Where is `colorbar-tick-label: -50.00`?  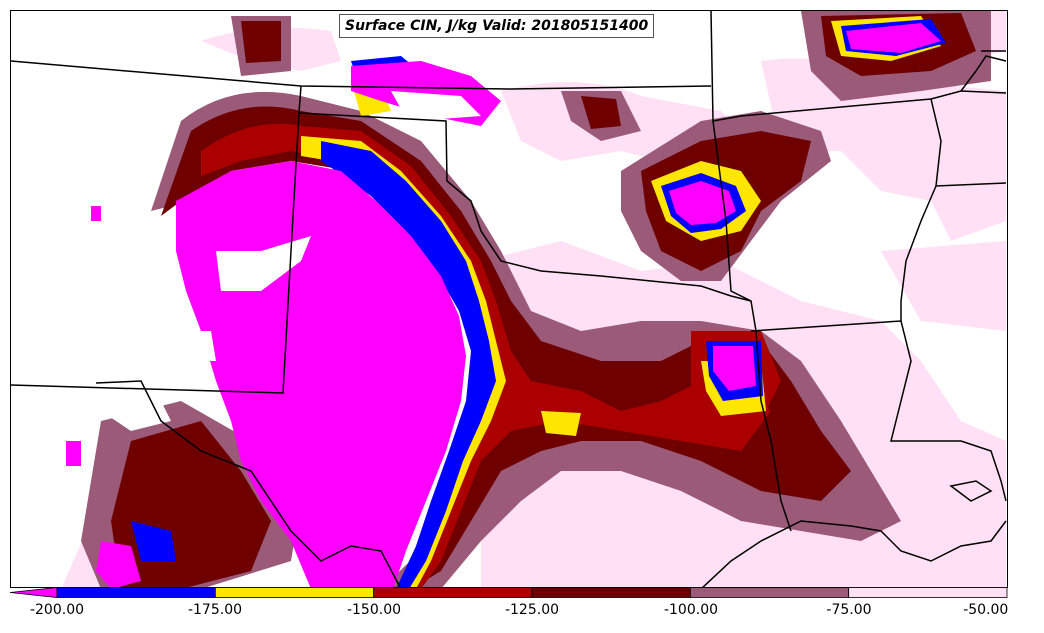 colorbar-tick-label: -50.00 is located at coordinates (986, 610).